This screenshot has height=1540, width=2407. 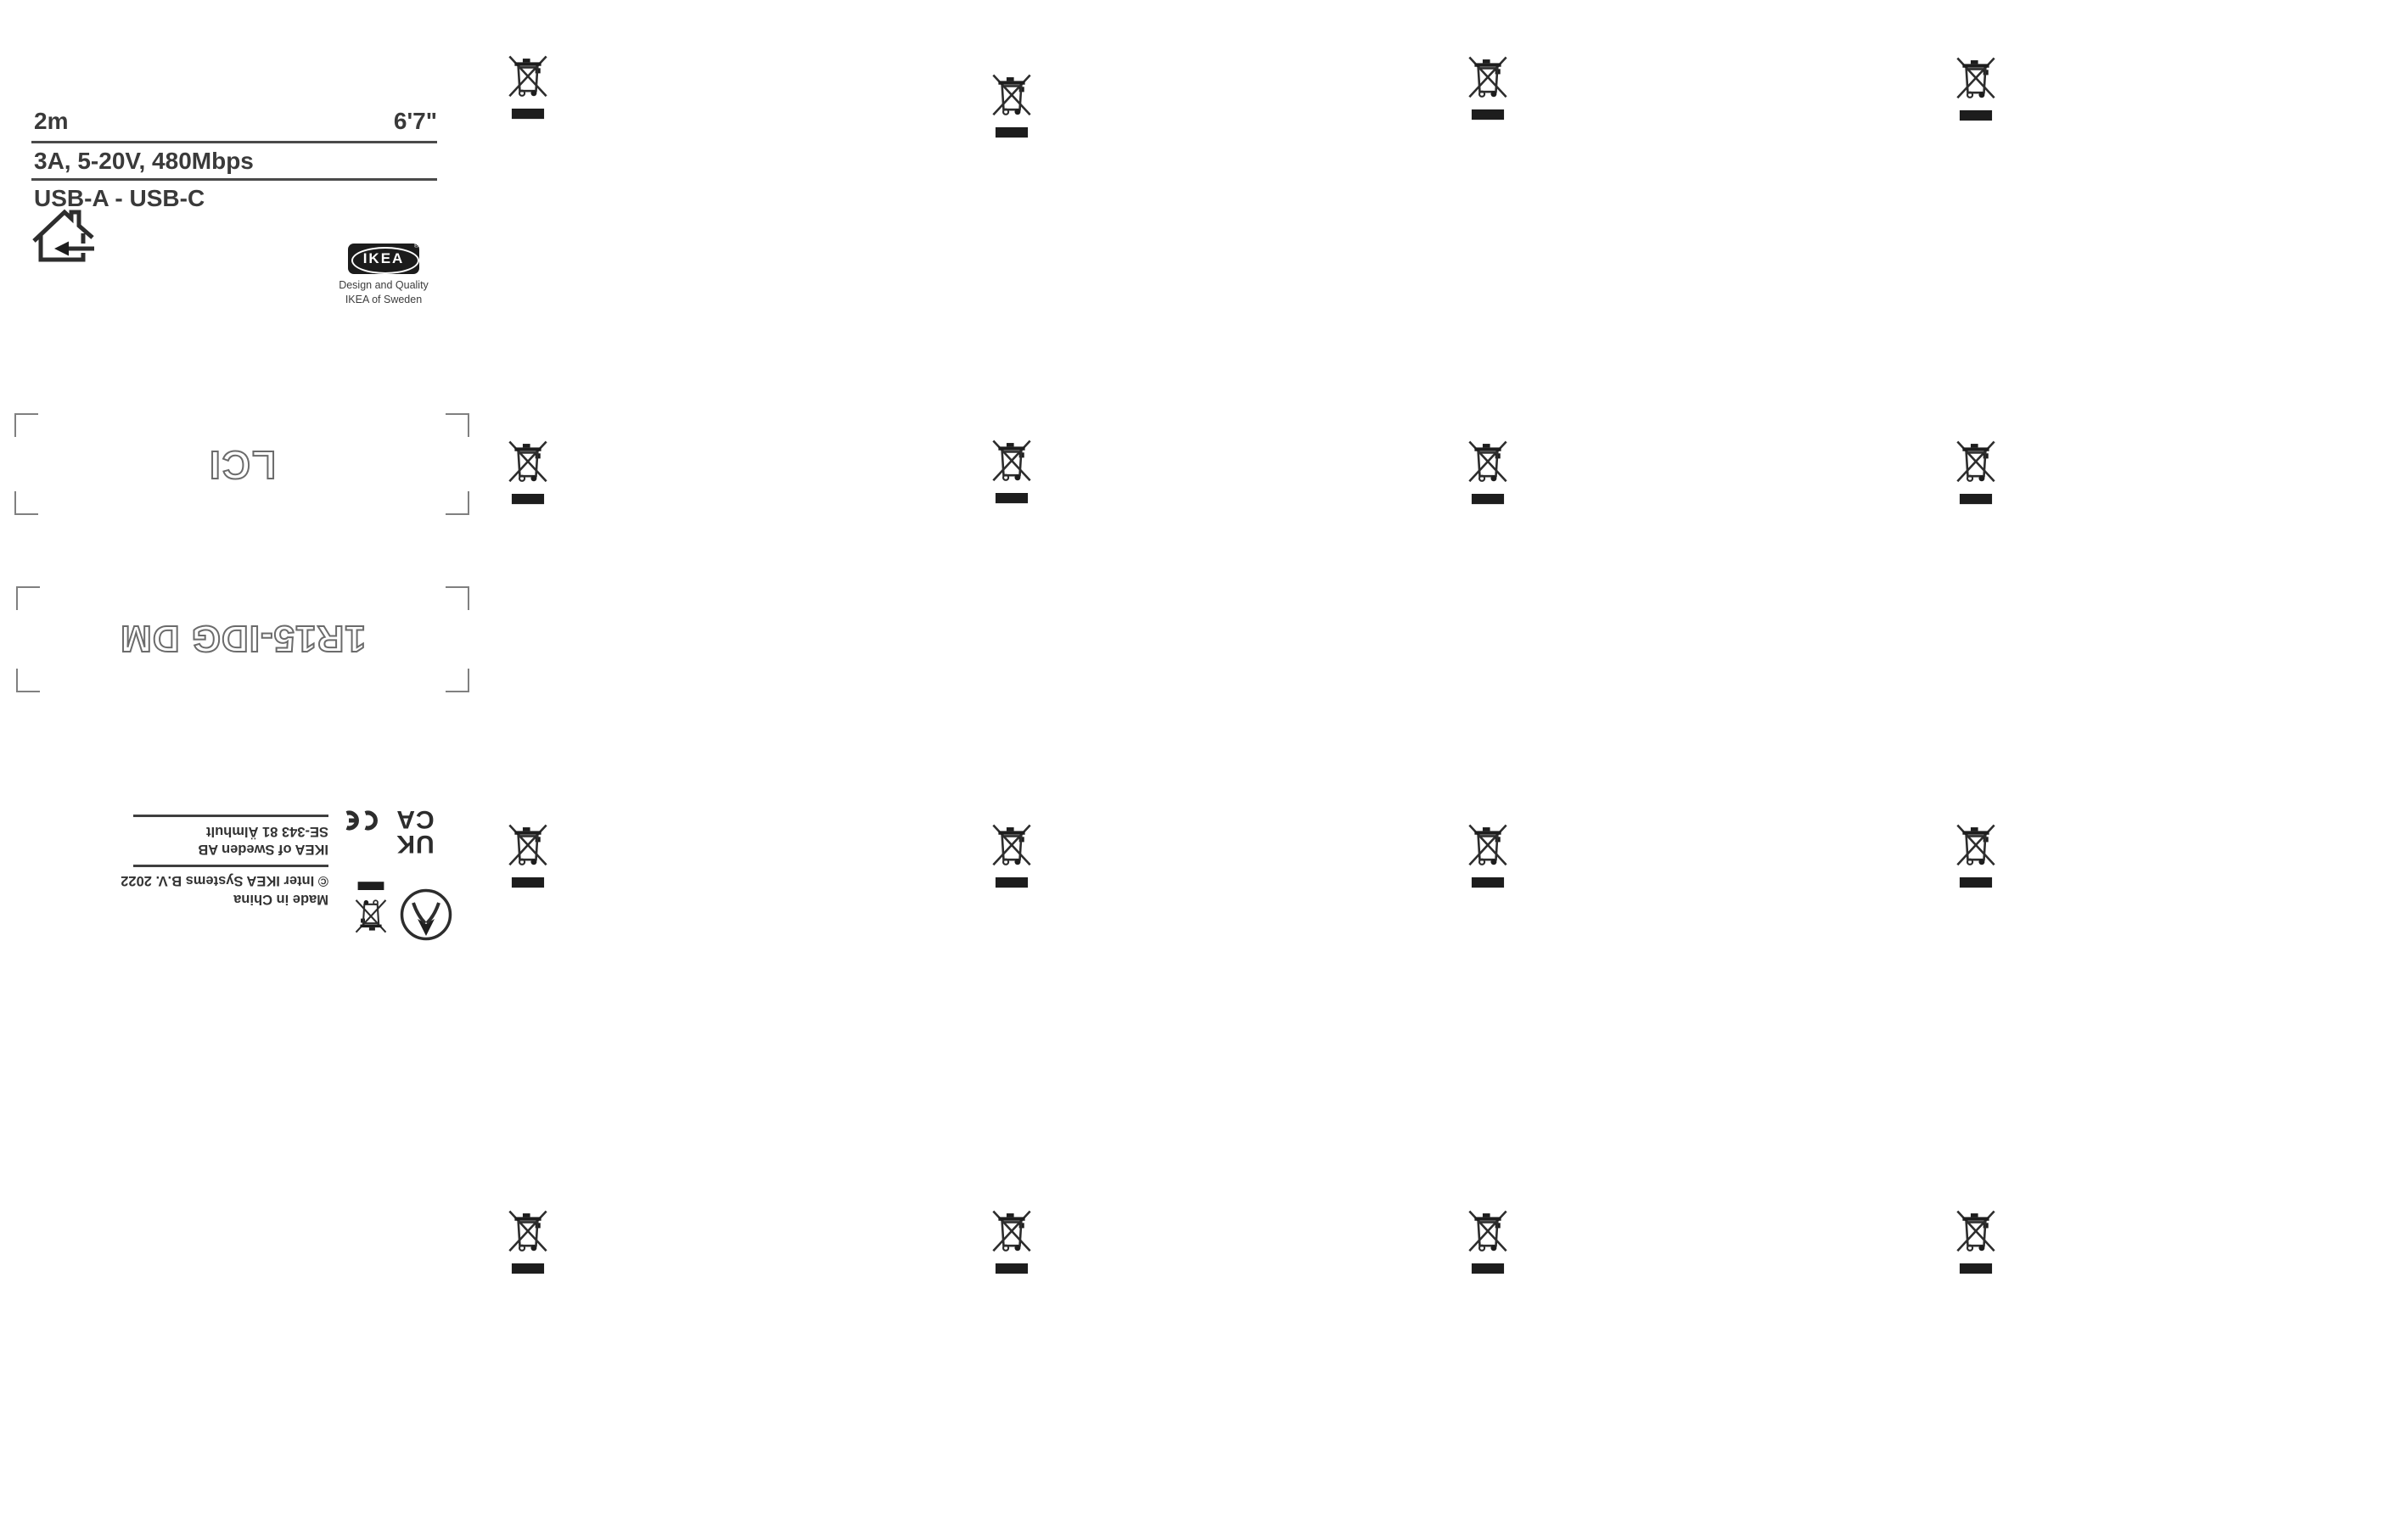 What do you see at coordinates (384, 285) in the screenshot?
I see `ikea-tagline-line1: Design and Quality` at bounding box center [384, 285].